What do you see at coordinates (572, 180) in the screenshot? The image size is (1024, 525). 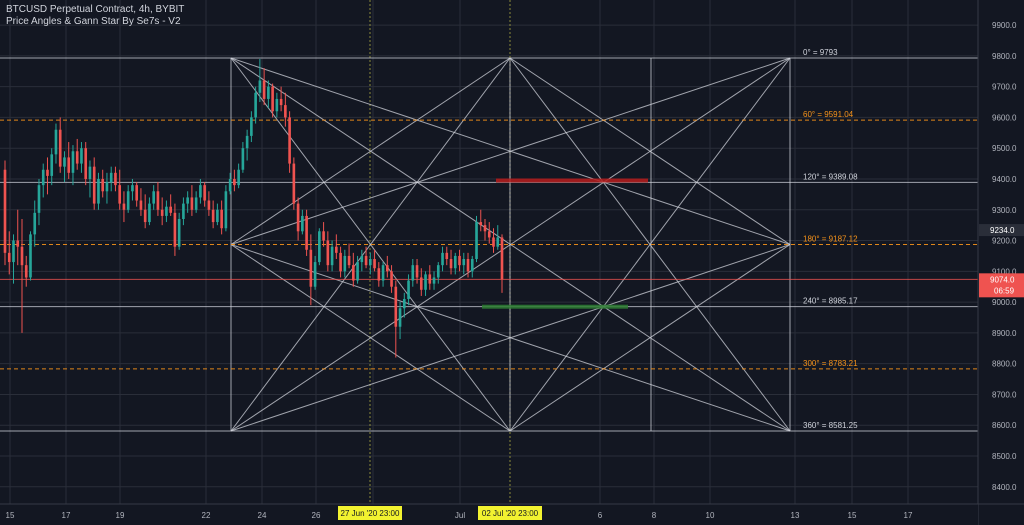 I see `zone-resistance` at bounding box center [572, 180].